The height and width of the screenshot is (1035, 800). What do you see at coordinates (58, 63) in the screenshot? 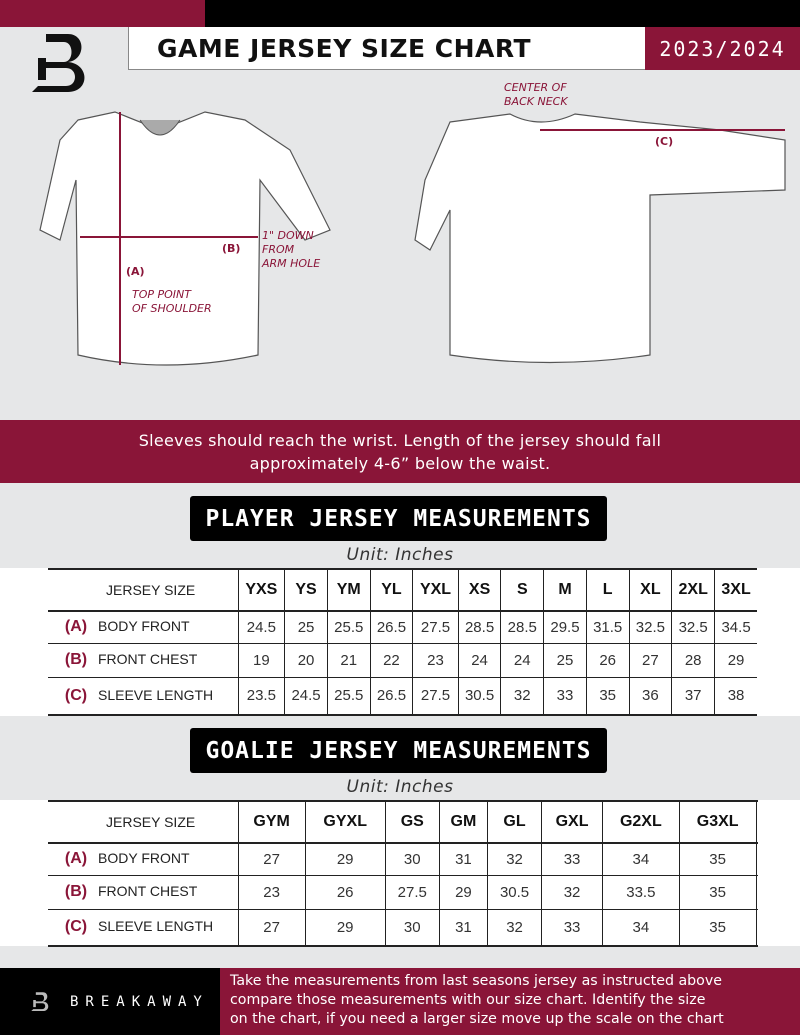
I see `breakaway-logo` at bounding box center [58, 63].